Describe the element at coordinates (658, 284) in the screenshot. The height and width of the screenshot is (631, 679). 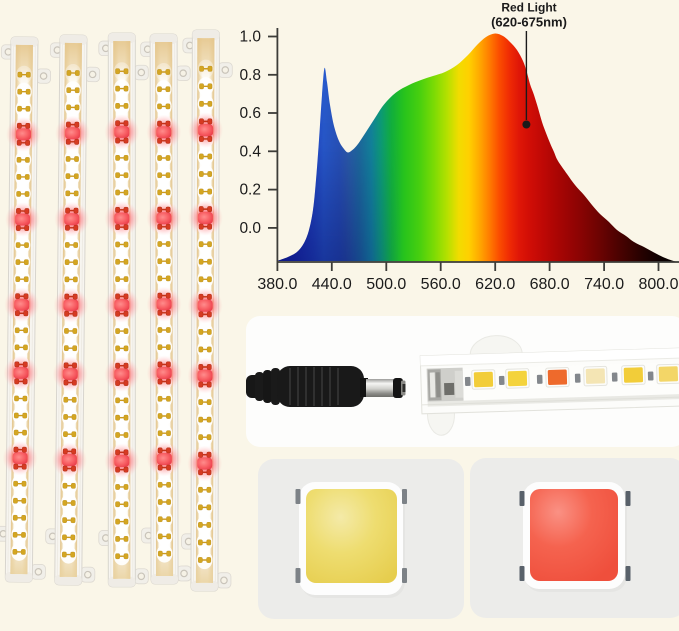
I see `svg-text: 800.0` at that location.